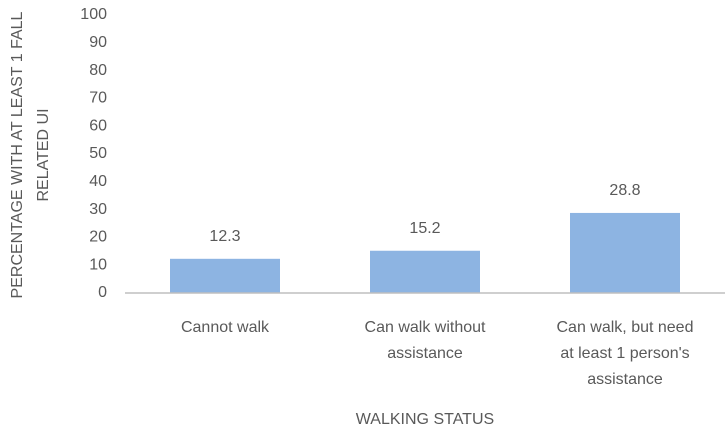 The width and height of the screenshot is (725, 433). I want to click on data-label: 28.8, so click(624, 190).